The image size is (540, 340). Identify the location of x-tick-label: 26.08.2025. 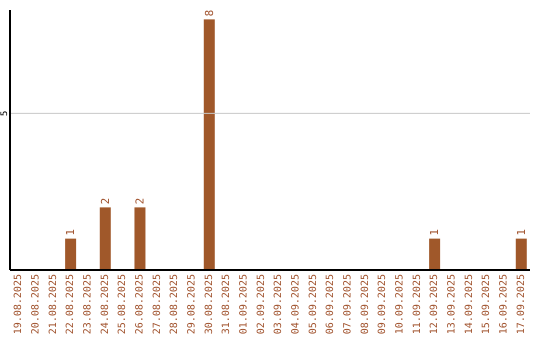
(140, 304).